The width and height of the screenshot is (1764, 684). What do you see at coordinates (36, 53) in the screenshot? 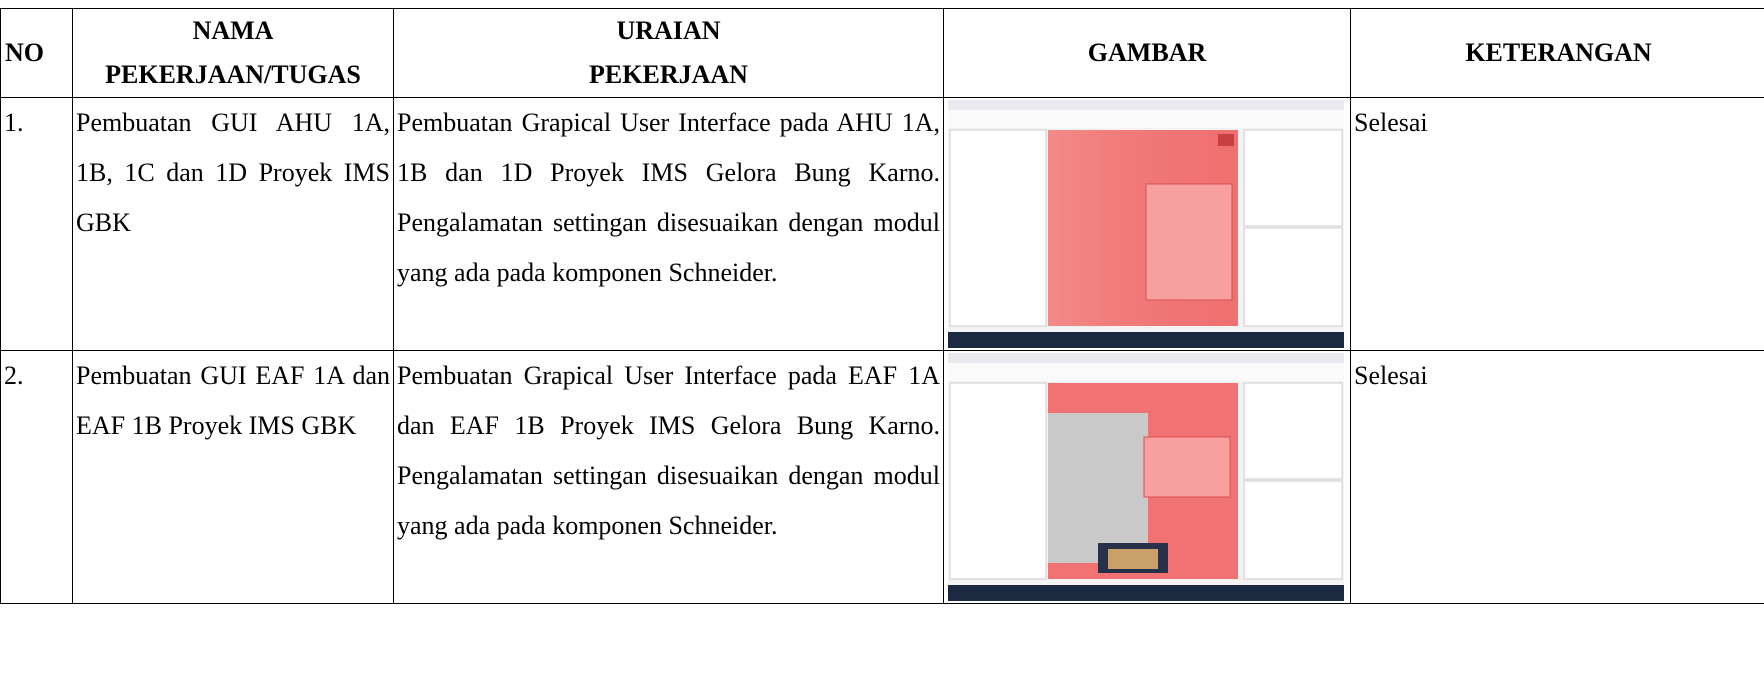
I see `header-cell: NO` at bounding box center [36, 53].